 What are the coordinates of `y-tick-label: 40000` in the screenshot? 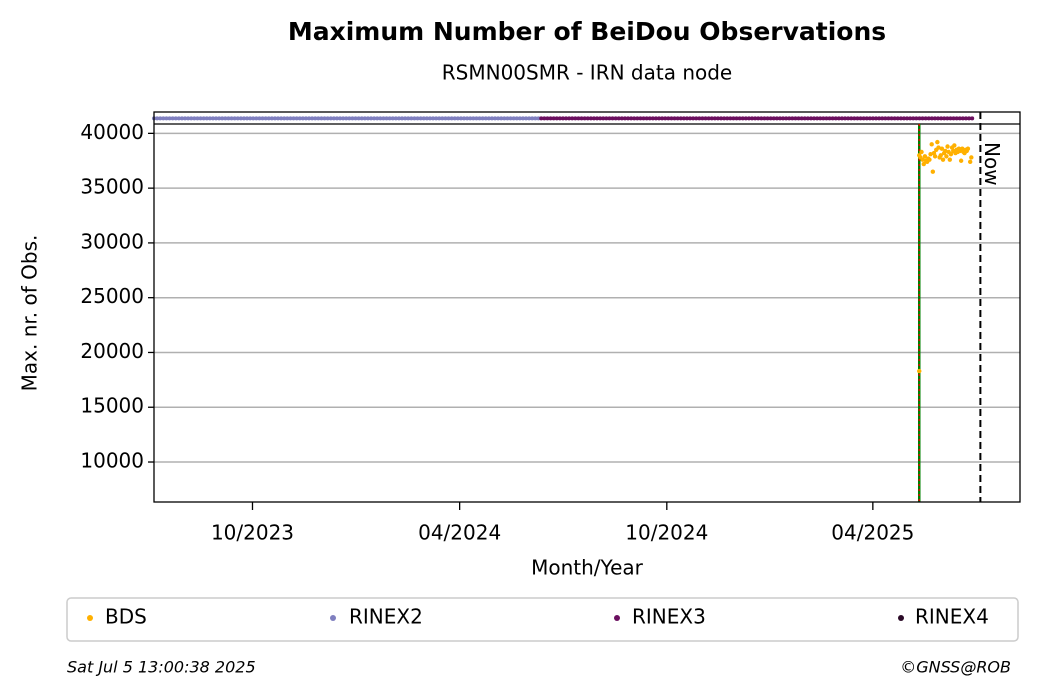 It's located at (112, 132).